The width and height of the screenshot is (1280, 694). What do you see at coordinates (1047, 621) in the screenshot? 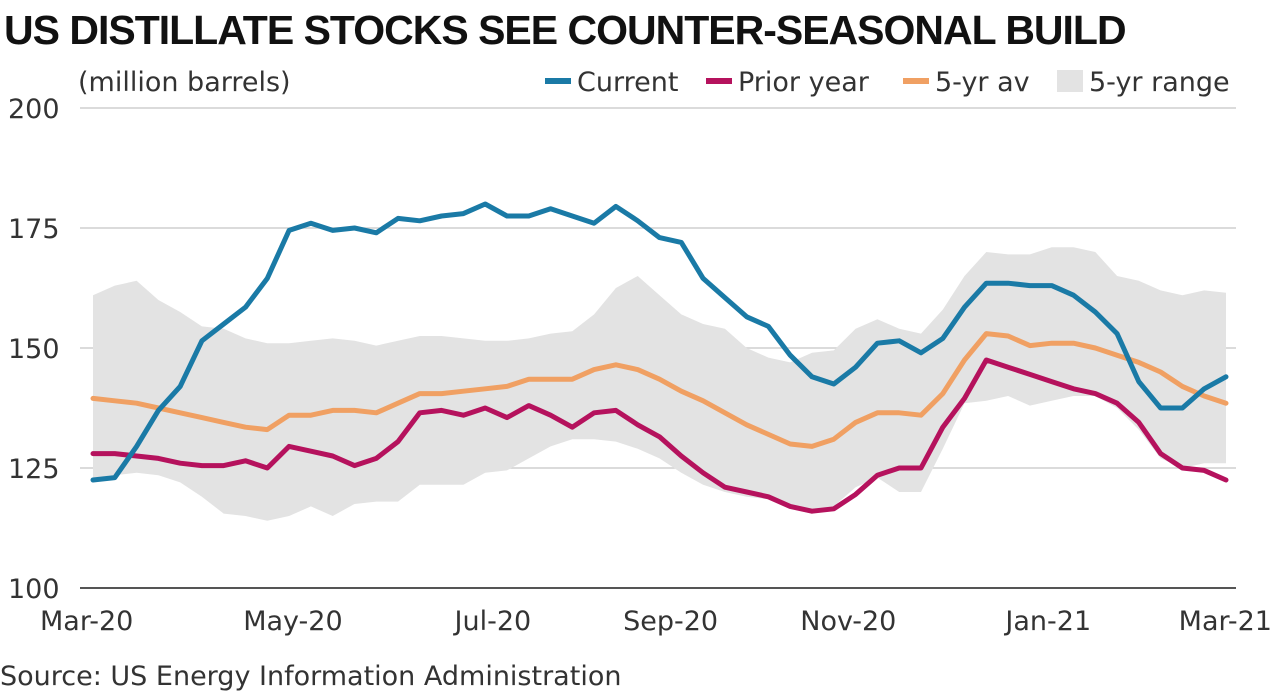
I see `x-tick-label-jan-21: Jan-21` at bounding box center [1047, 621].